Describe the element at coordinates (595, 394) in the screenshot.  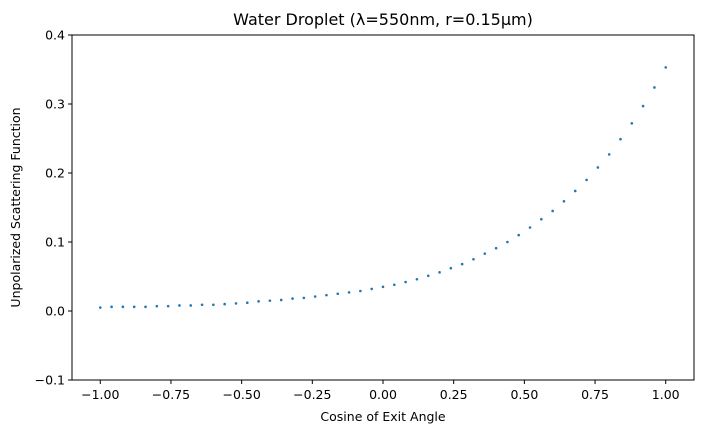
I see `x-tick-label: 0.75` at that location.